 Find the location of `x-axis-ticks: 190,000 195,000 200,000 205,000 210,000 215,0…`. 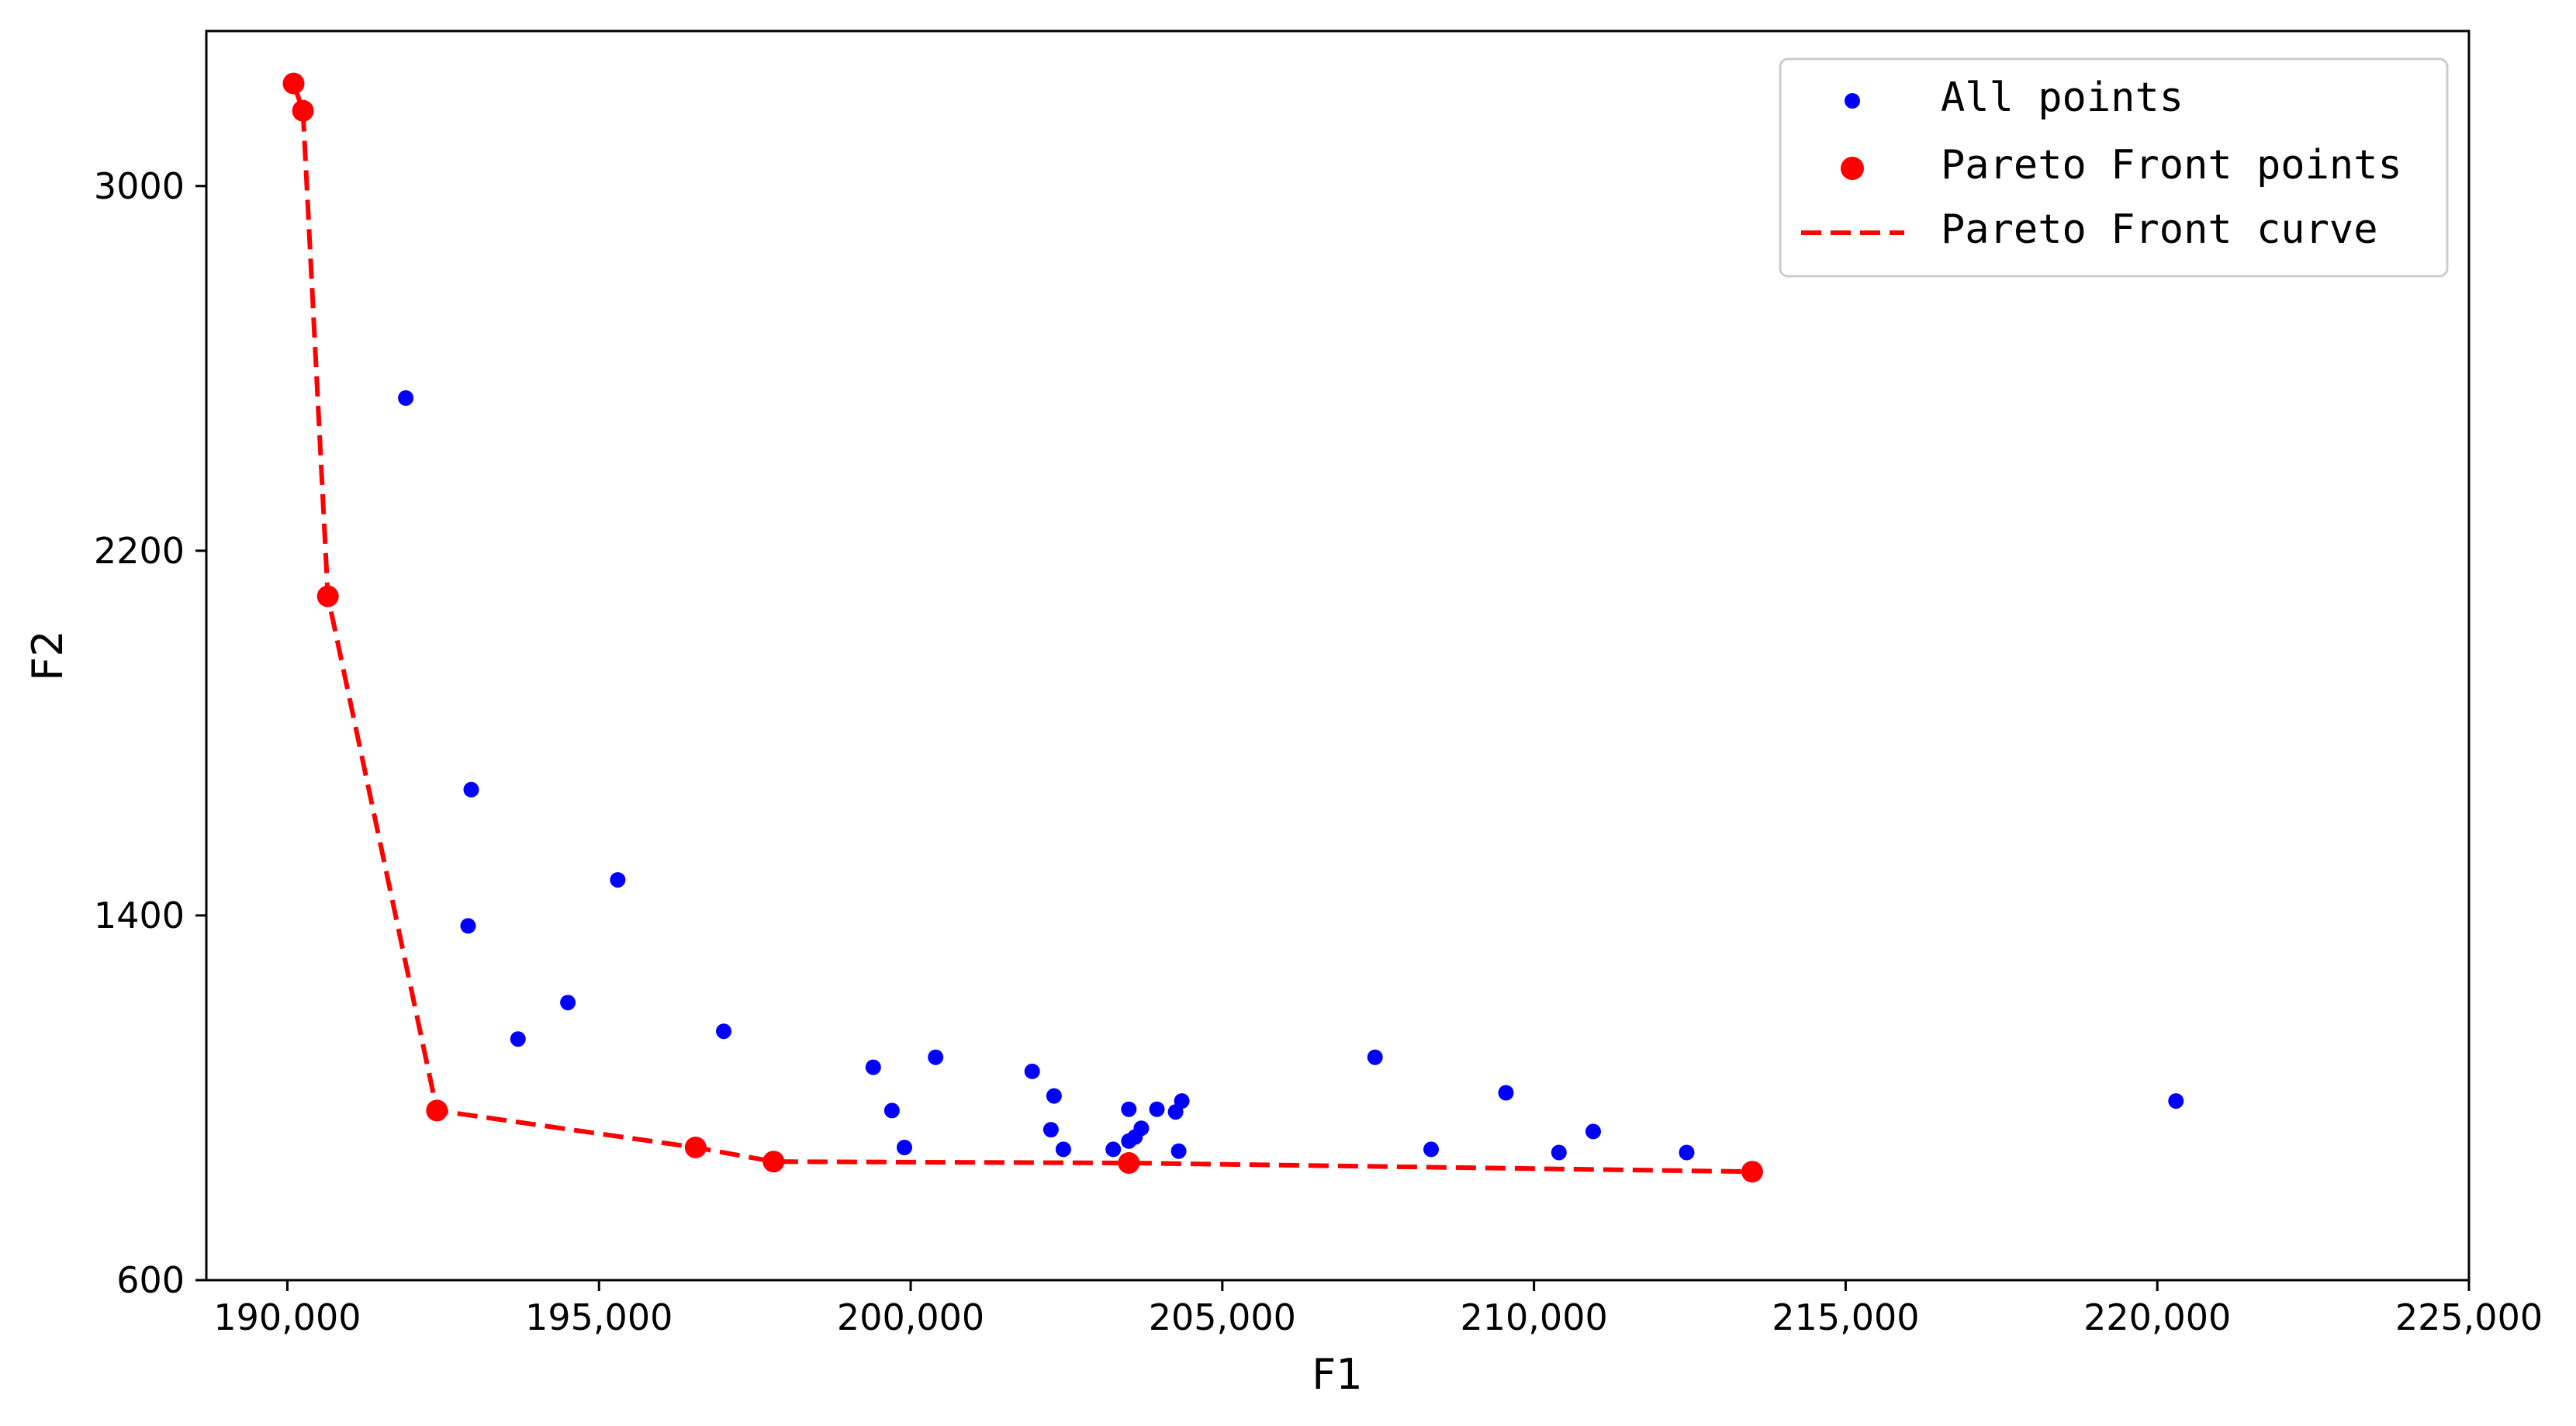

x-axis-ticks: 190,000 195,000 200,000 205,000 210,000 215,0… is located at coordinates (1378, 1309).